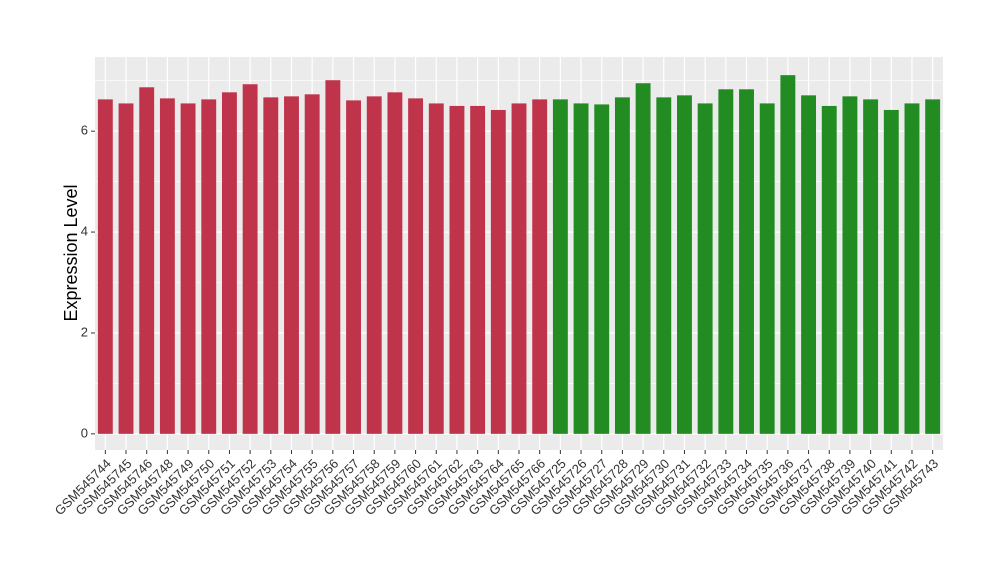 The width and height of the screenshot is (1000, 580). Describe the element at coordinates (84, 130) in the screenshot. I see `y-tick-label: 6` at that location.